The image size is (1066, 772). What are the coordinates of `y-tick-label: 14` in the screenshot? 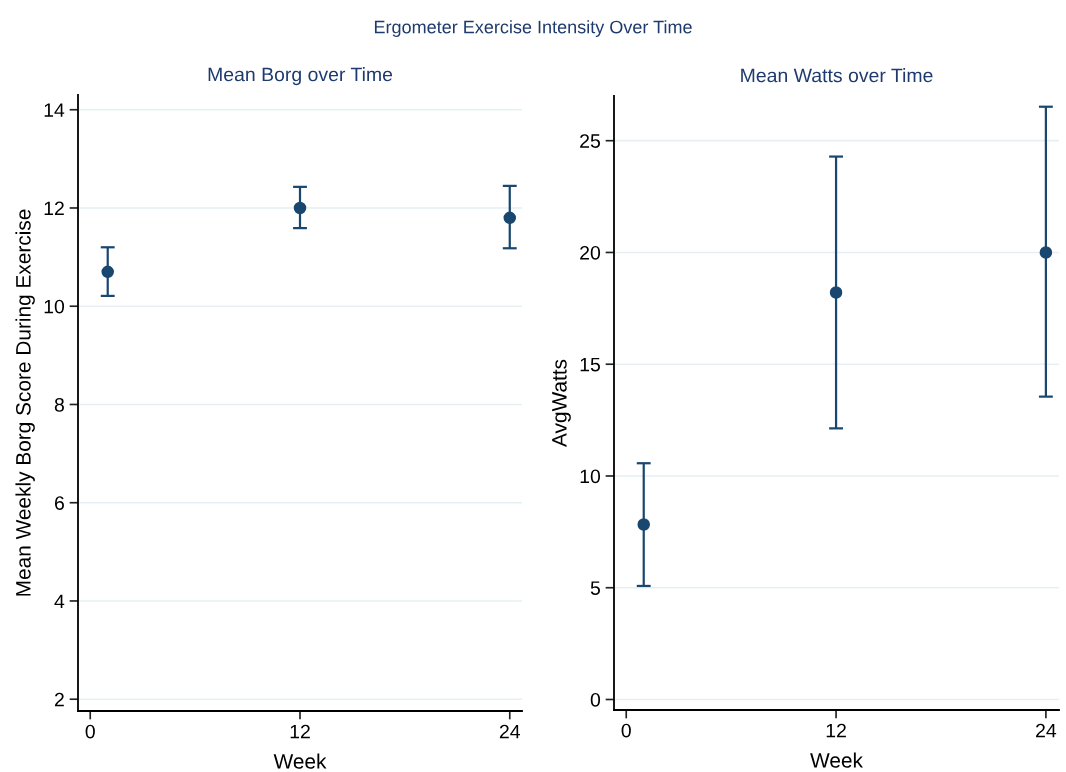 It's located at (54, 110).